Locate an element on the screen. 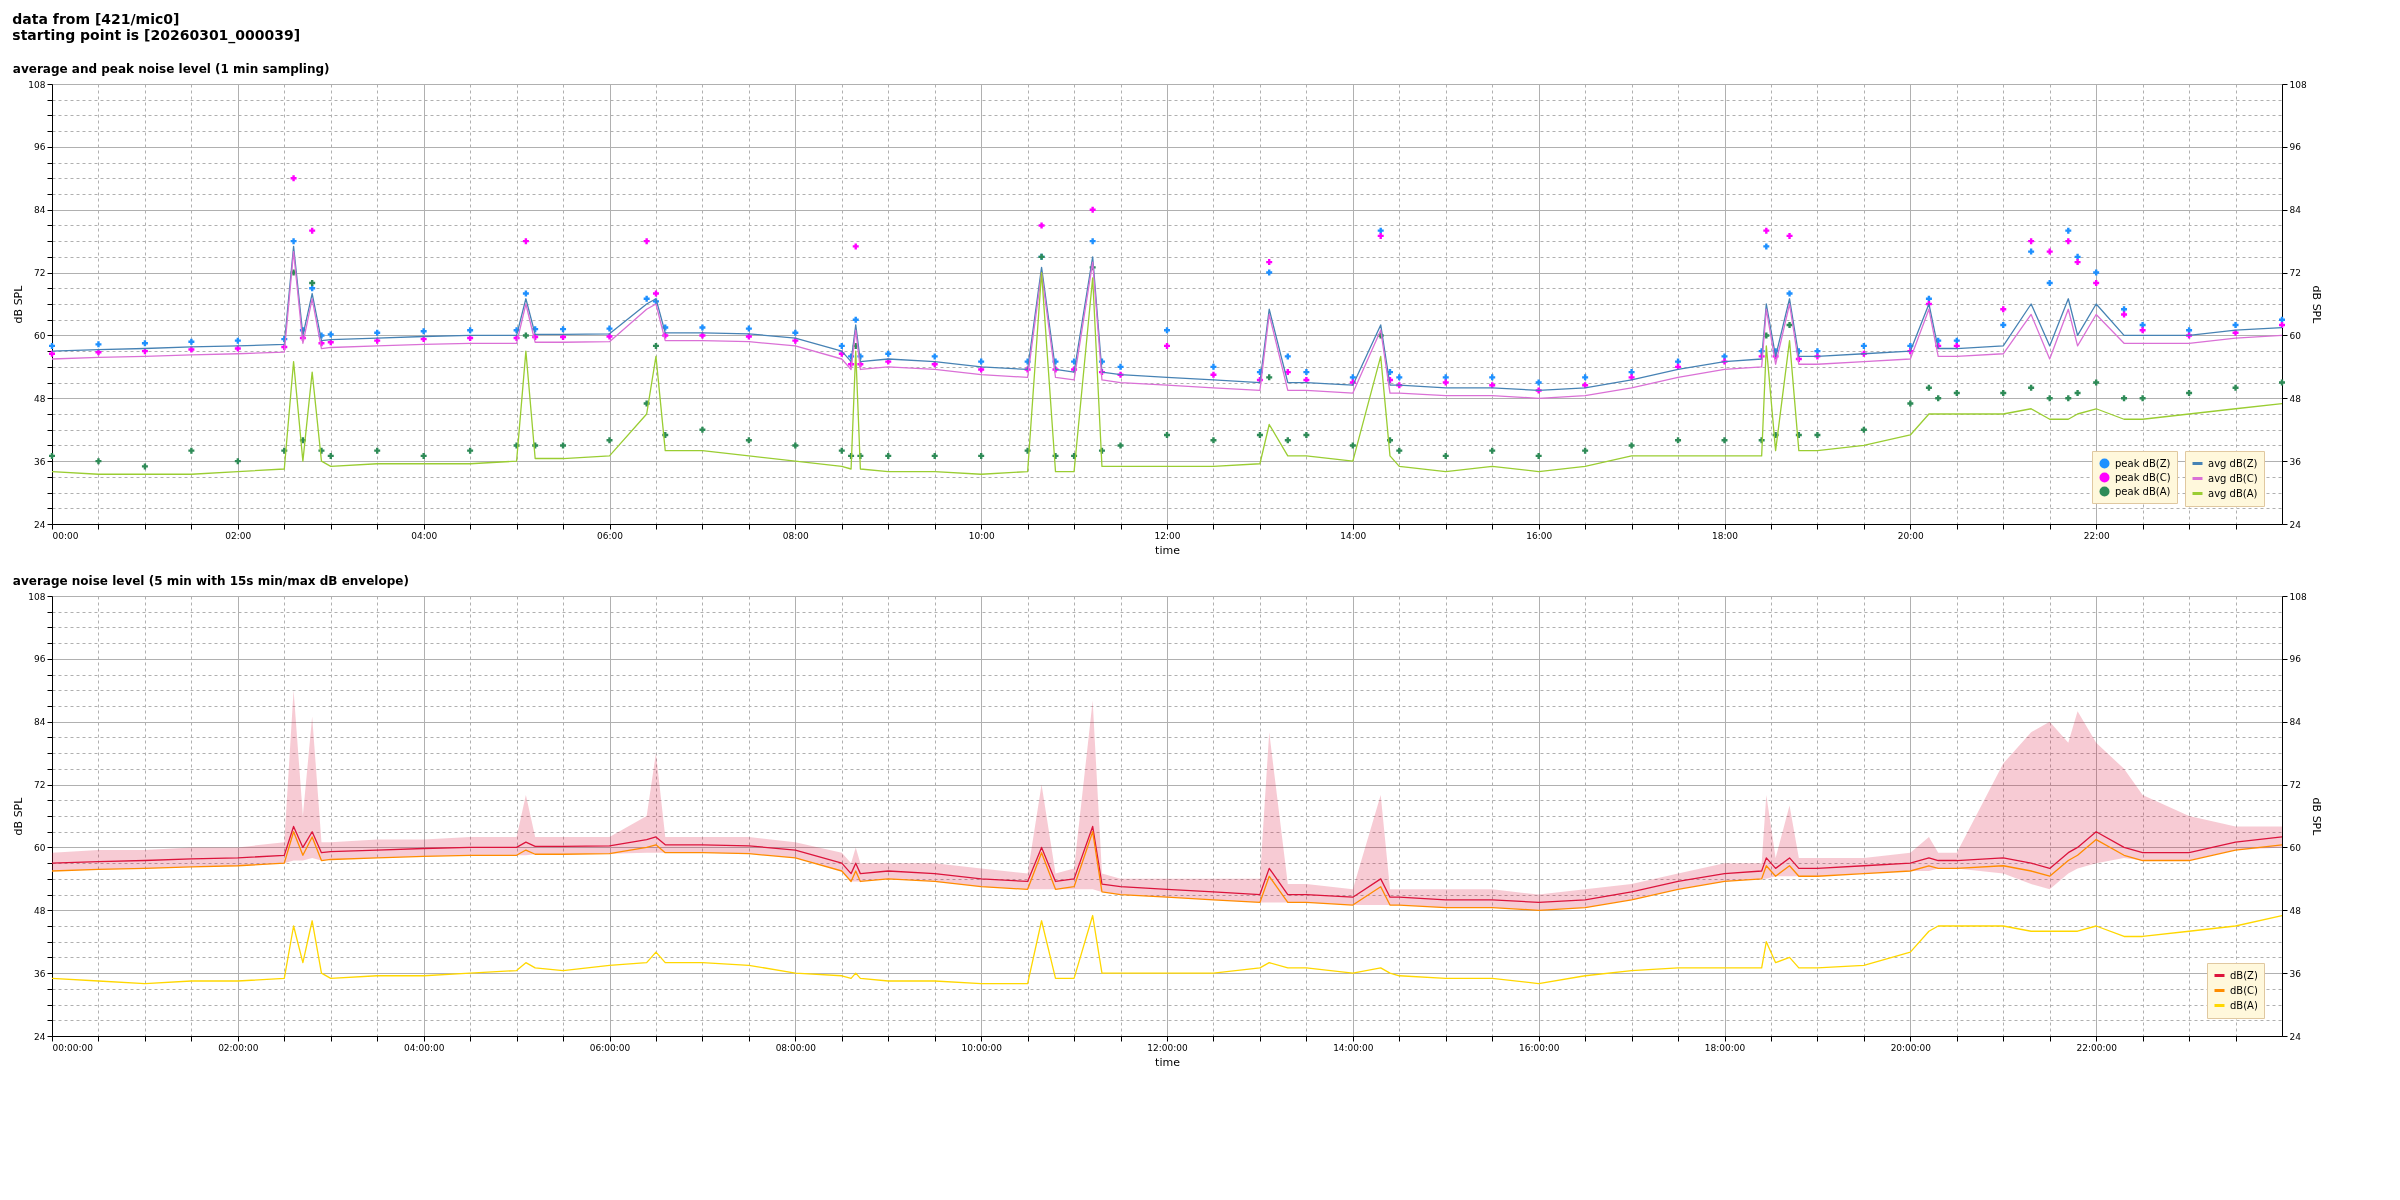 Image resolution: width=2400 pixels, height=1200 pixels. x-tick-label: 22:00:00 is located at coordinates (2097, 1047).